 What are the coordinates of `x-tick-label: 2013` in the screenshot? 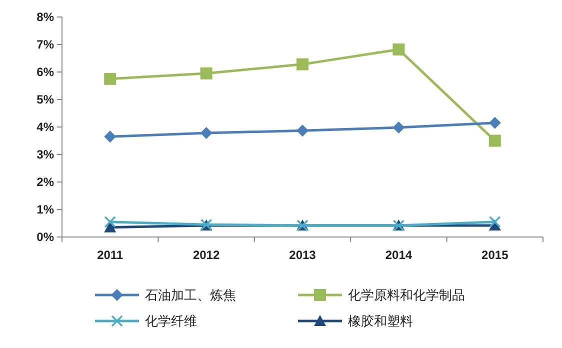 It's located at (302, 255).